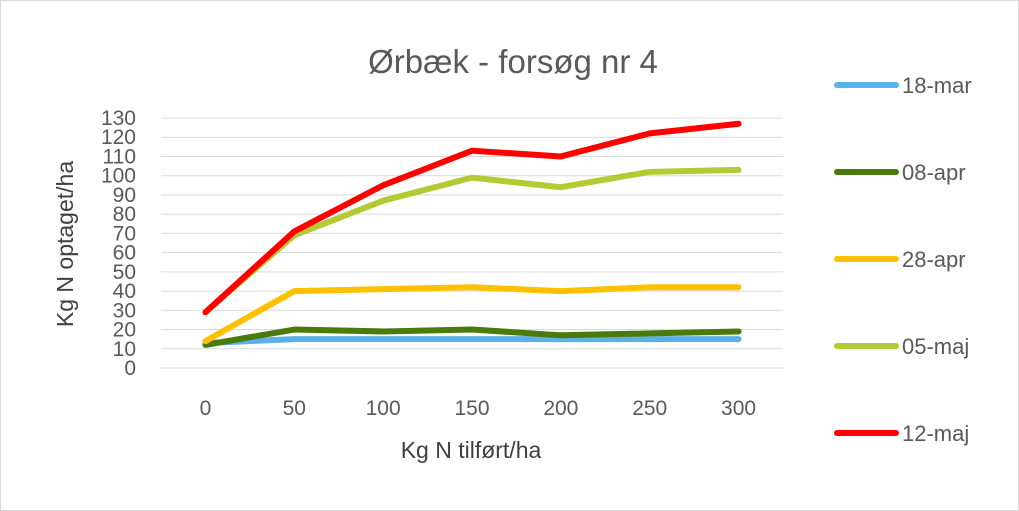  What do you see at coordinates (738, 408) in the screenshot?
I see `x-tick-label: 300` at bounding box center [738, 408].